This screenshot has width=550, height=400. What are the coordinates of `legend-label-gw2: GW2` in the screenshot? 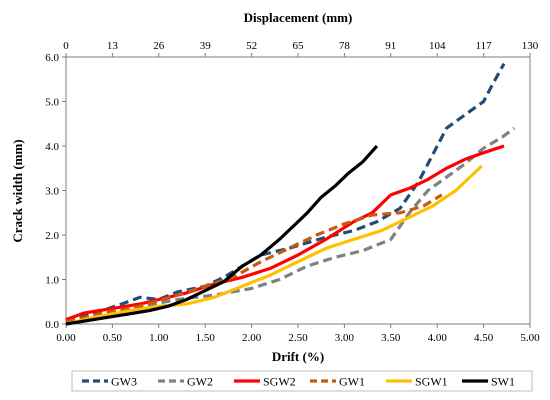 It's located at (200, 382).